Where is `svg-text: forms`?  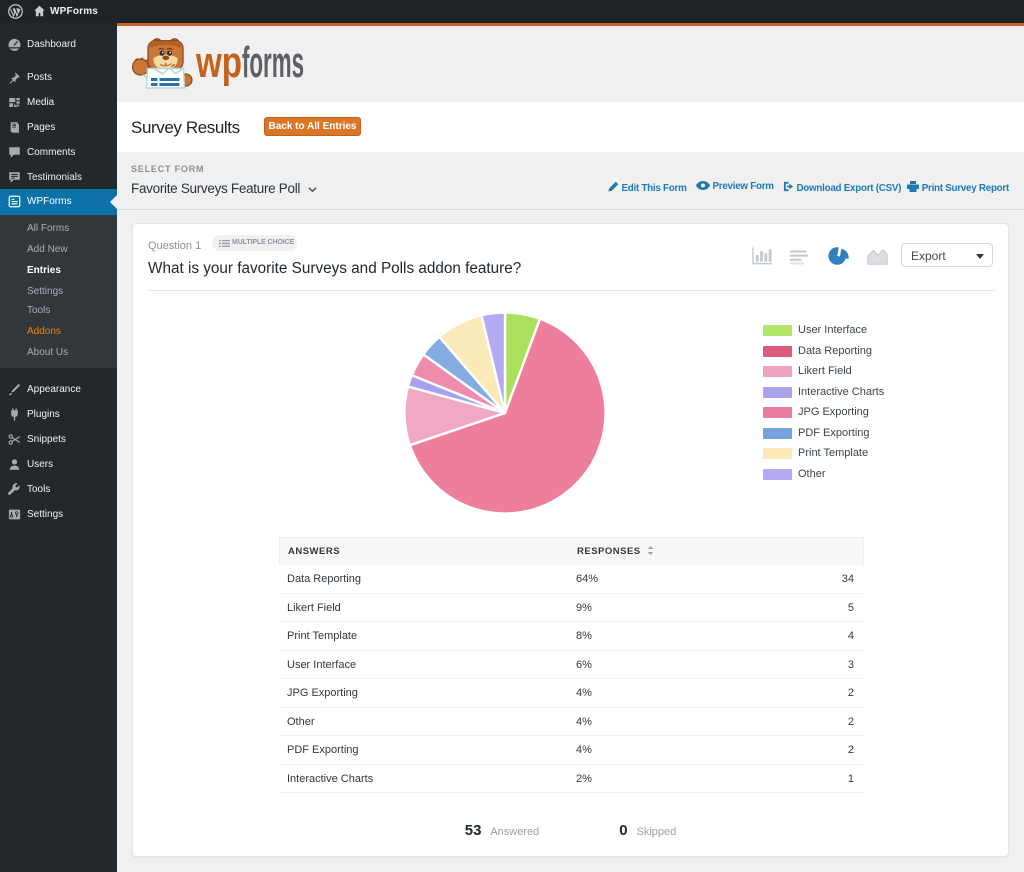 svg-text: forms is located at coordinates (273, 62).